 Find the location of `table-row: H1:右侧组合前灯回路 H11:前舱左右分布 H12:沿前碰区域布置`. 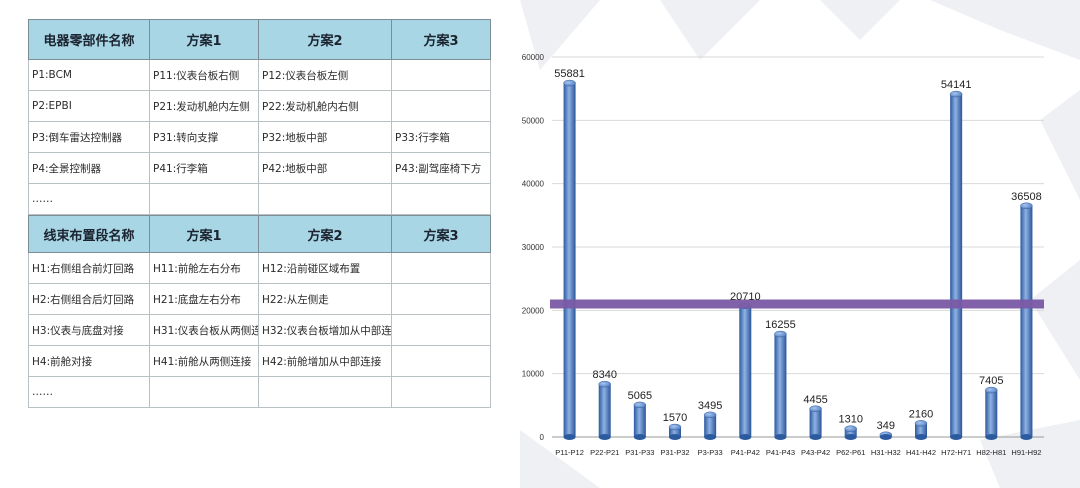

table-row: H1:右侧组合前灯回路 H11:前舱左右分布 H12:沿前碰区域布置 is located at coordinates (259, 268).